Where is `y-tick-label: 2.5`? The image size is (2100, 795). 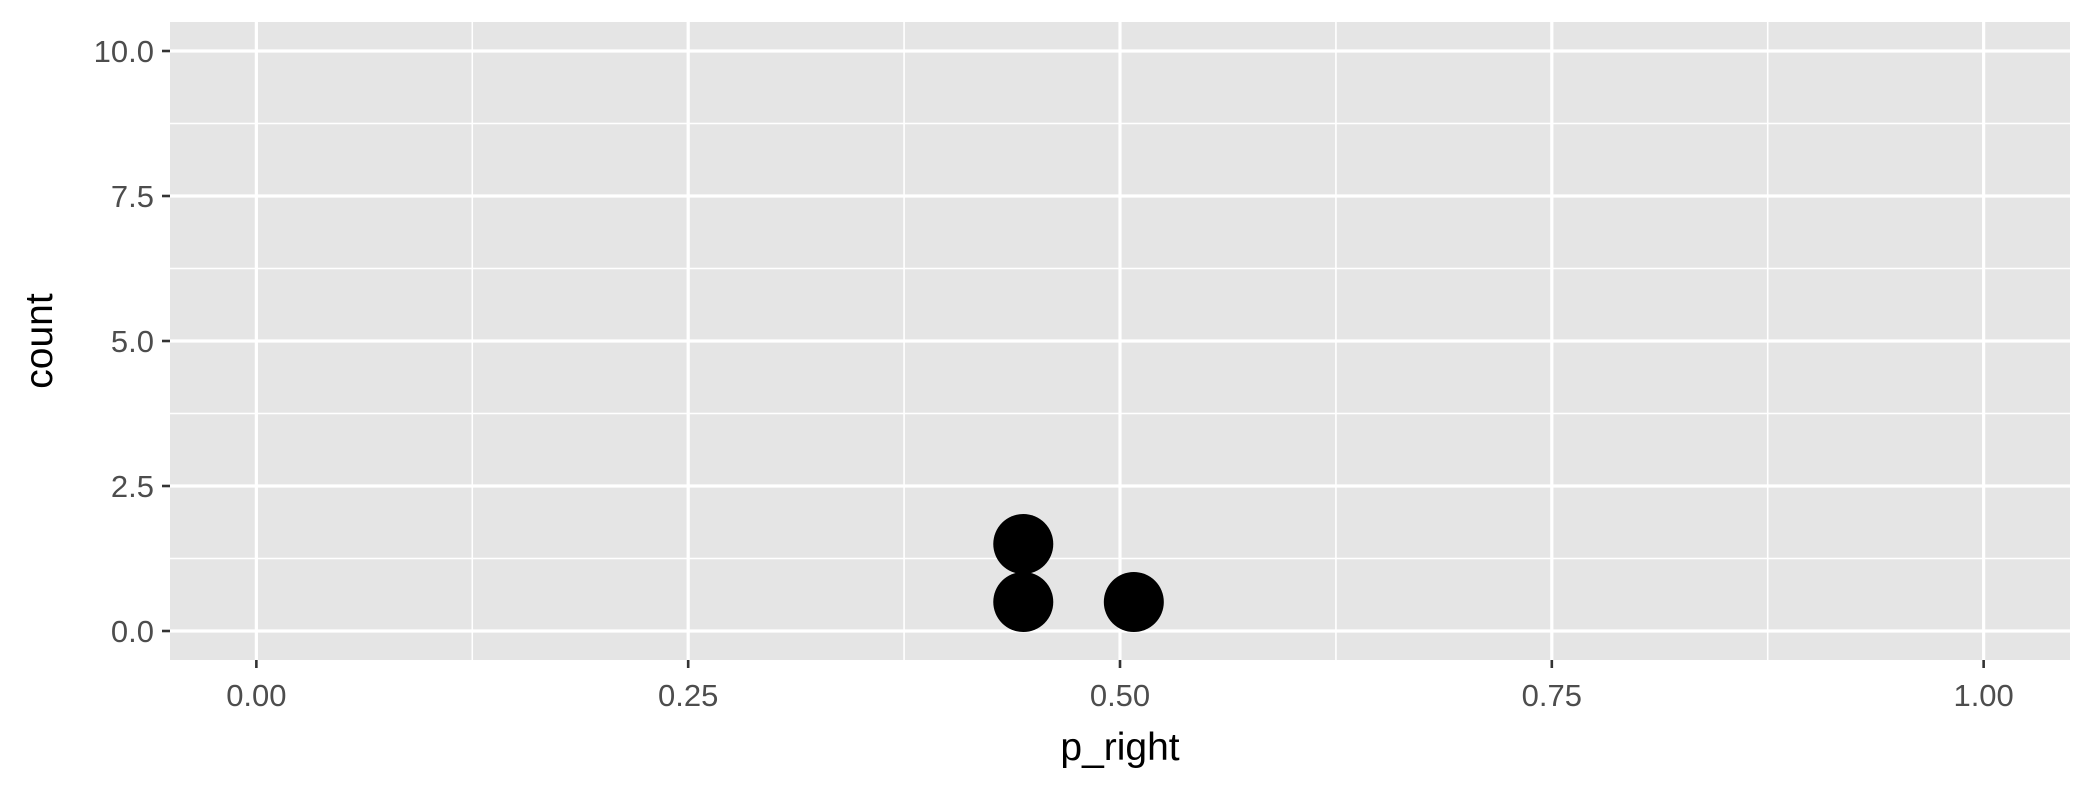 y-tick-label: 2.5 is located at coordinates (132, 486).